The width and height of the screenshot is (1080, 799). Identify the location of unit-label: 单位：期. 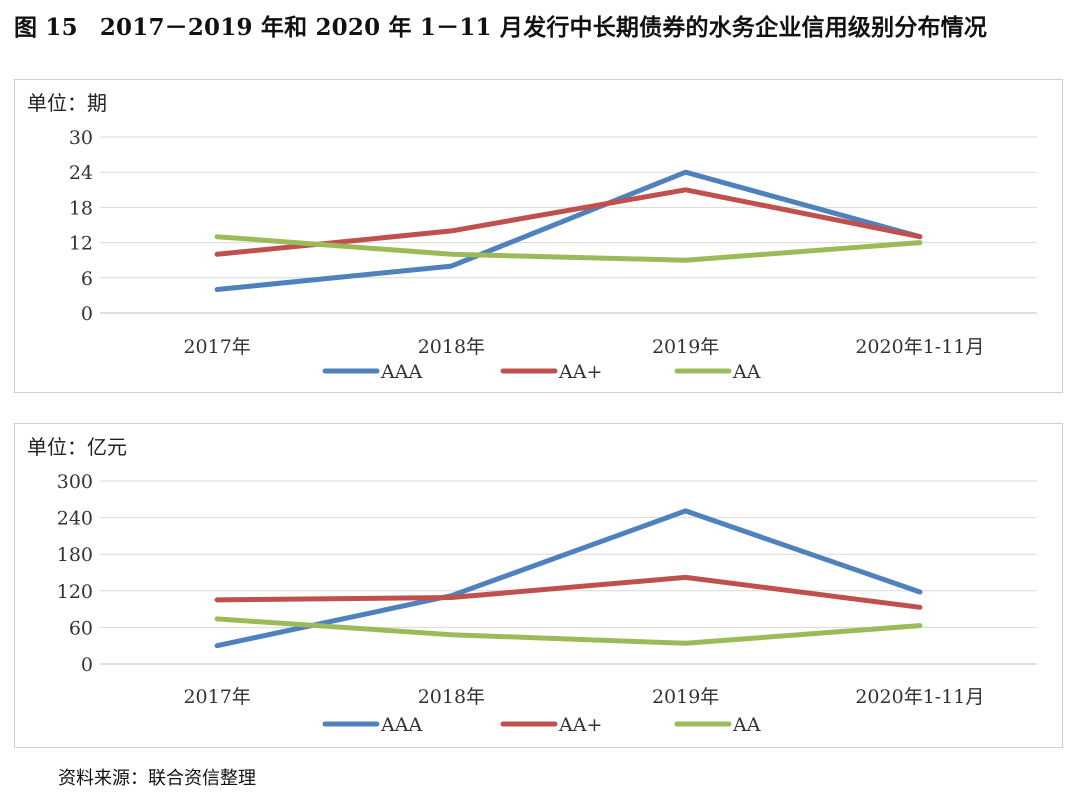
(67, 103).